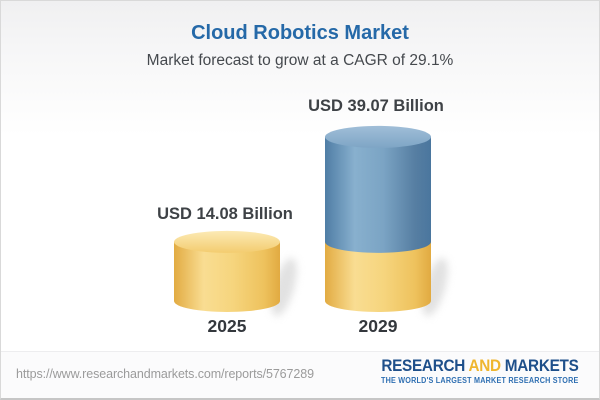 This screenshot has height=400, width=600. What do you see at coordinates (227, 326) in the screenshot?
I see `bar-2025-category-label: 2025` at bounding box center [227, 326].